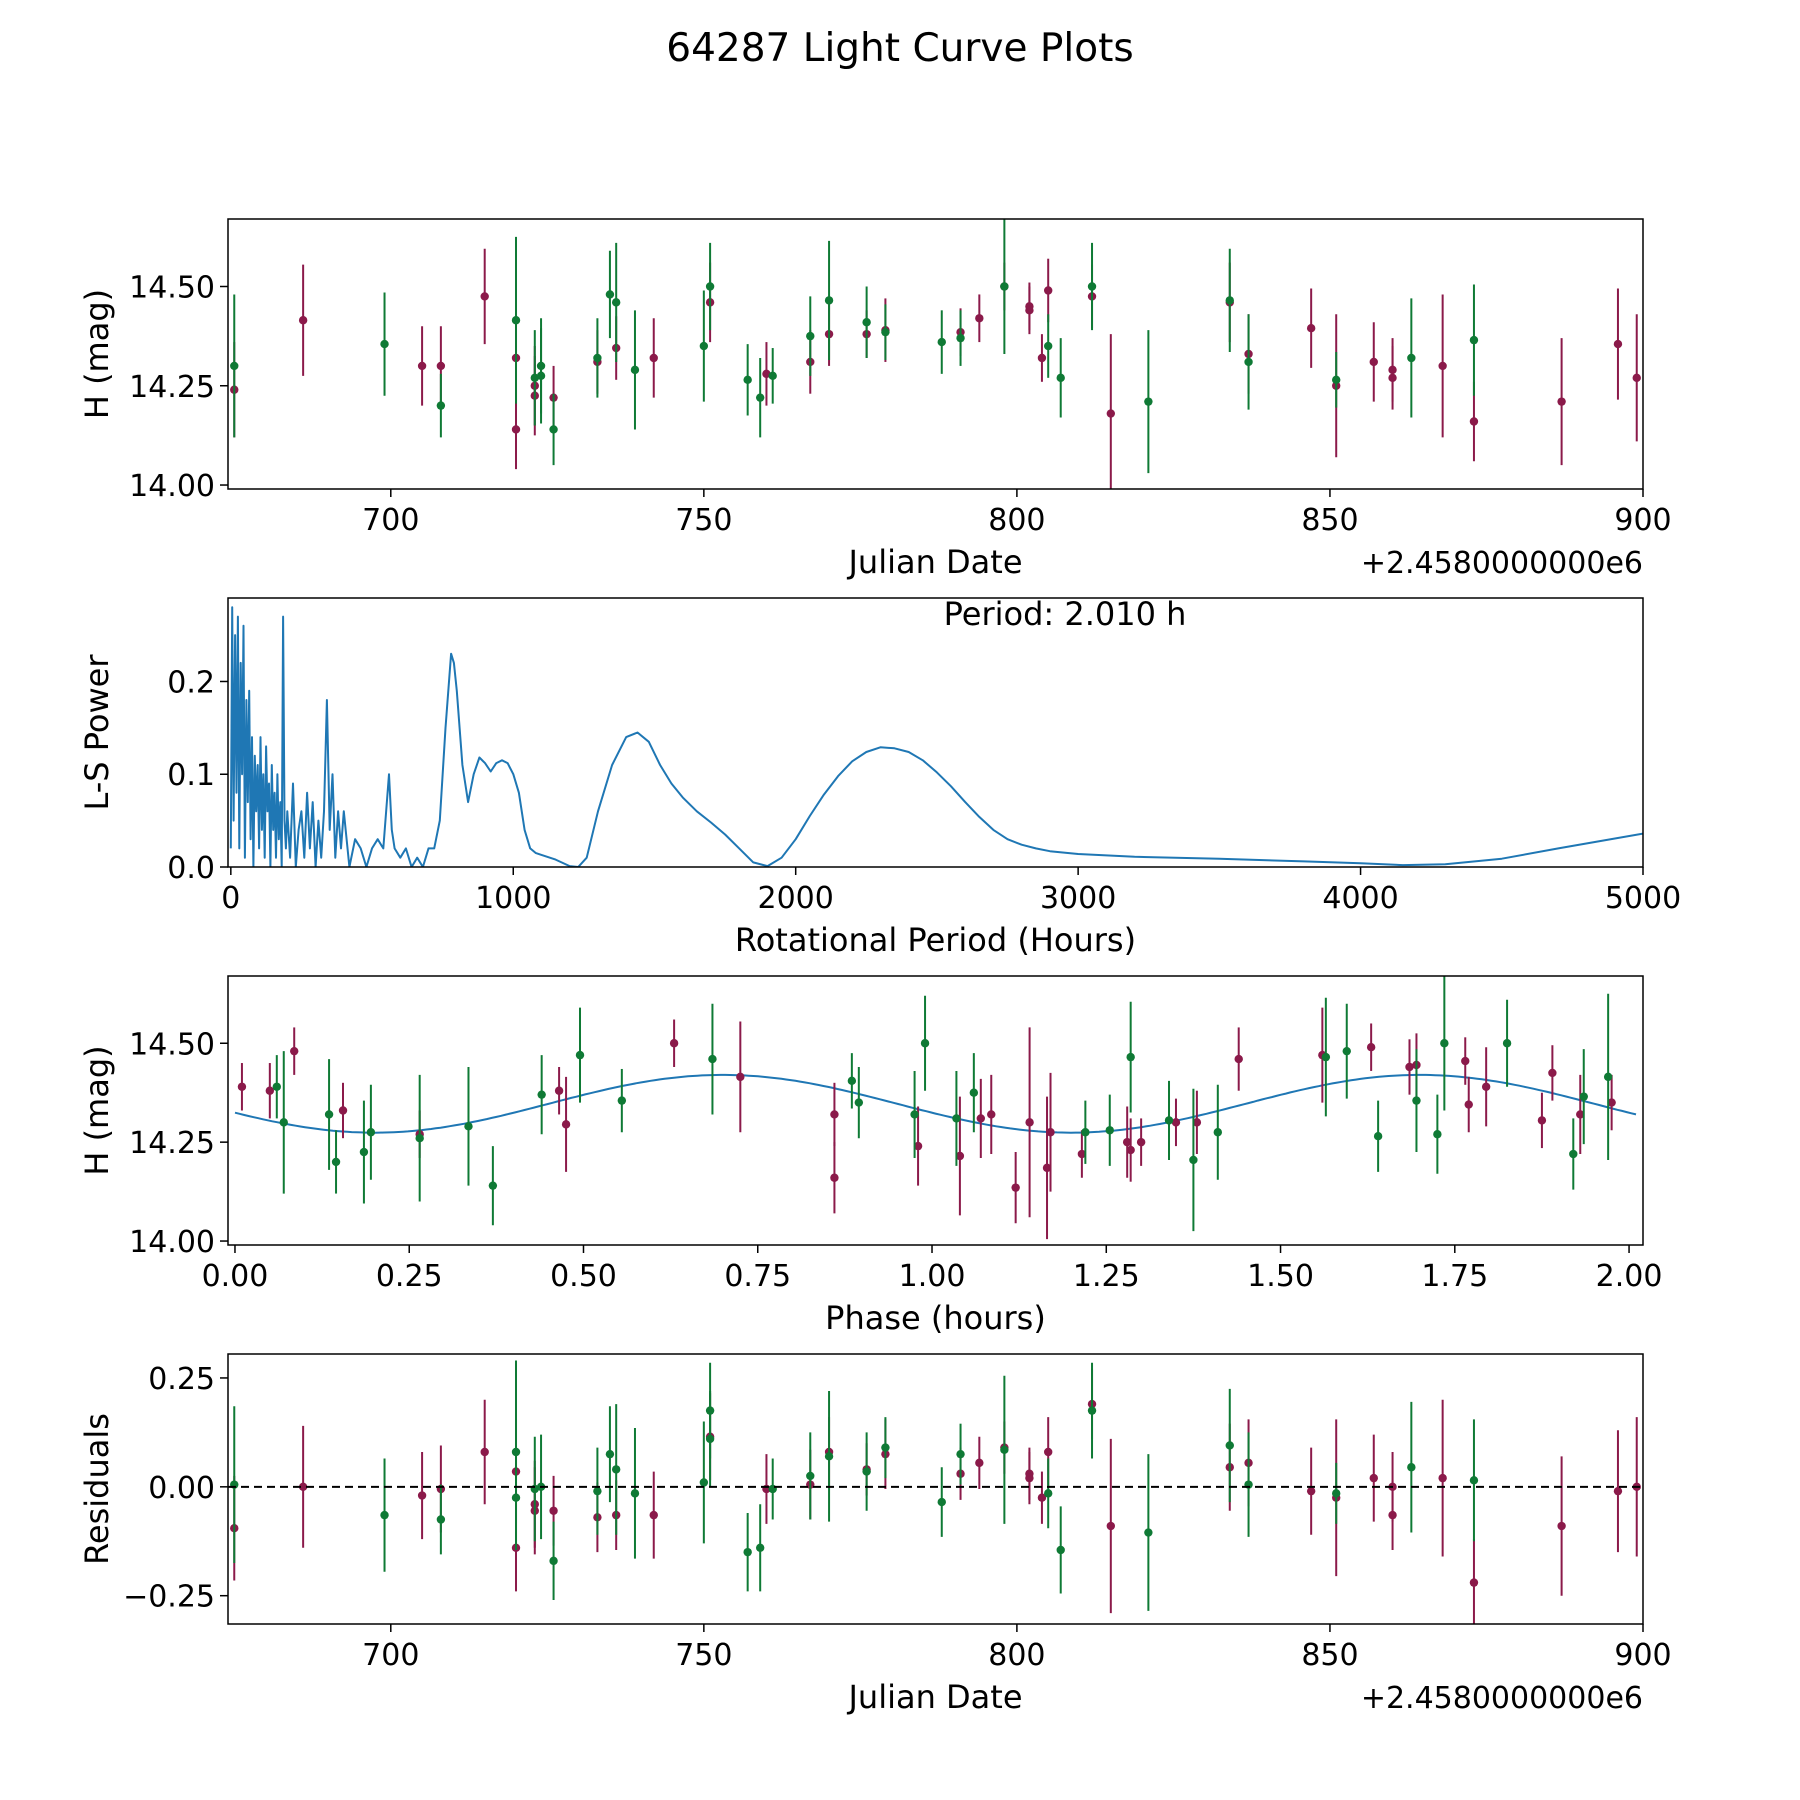  I want to click on y-tick-label: 14.25, so click(172, 1143).